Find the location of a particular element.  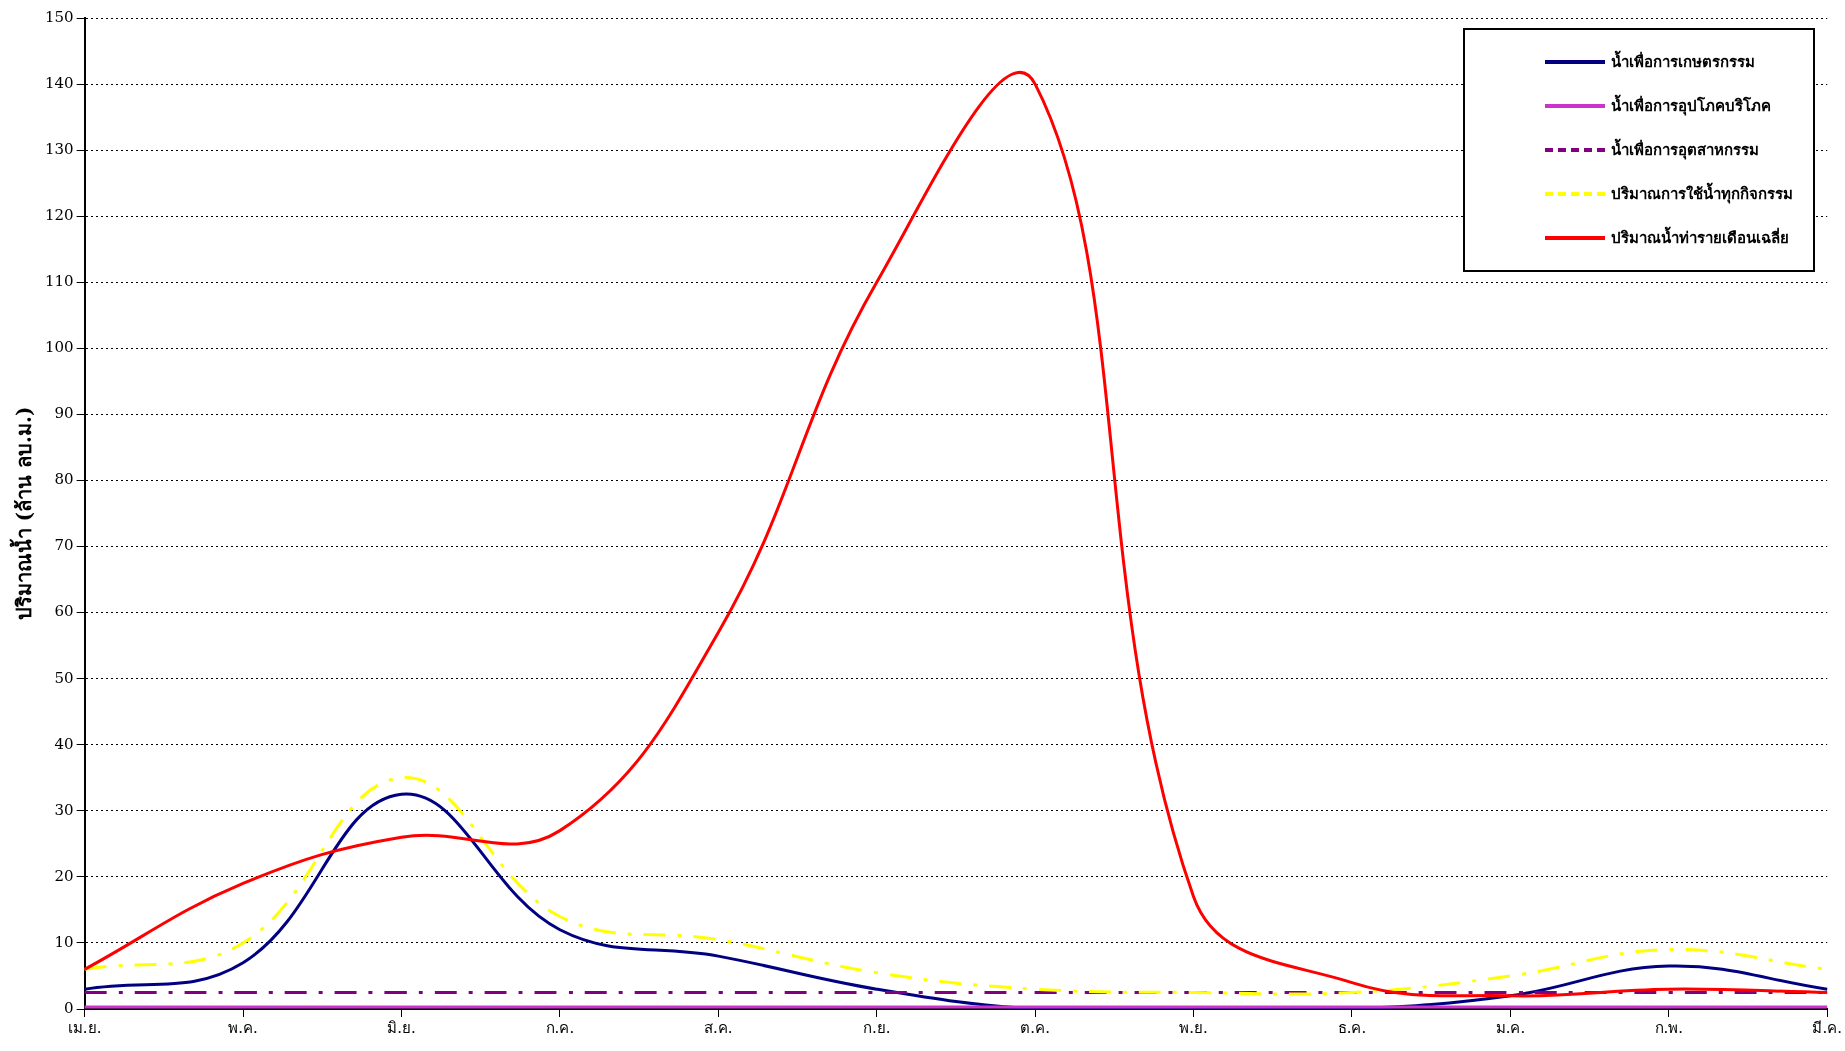

y-tick-label: 10 is located at coordinates (64, 941).